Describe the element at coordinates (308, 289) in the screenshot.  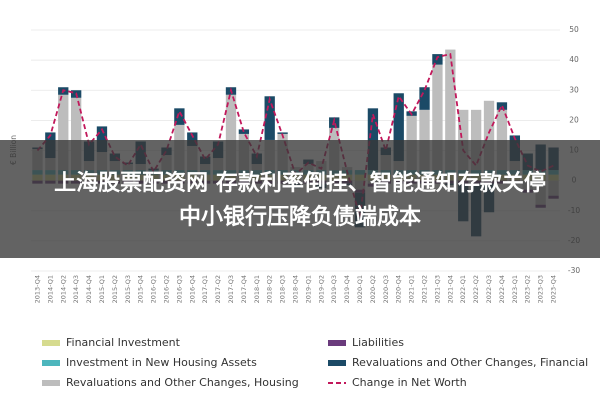
I see `x-tick-label: 2019-Q1` at that location.